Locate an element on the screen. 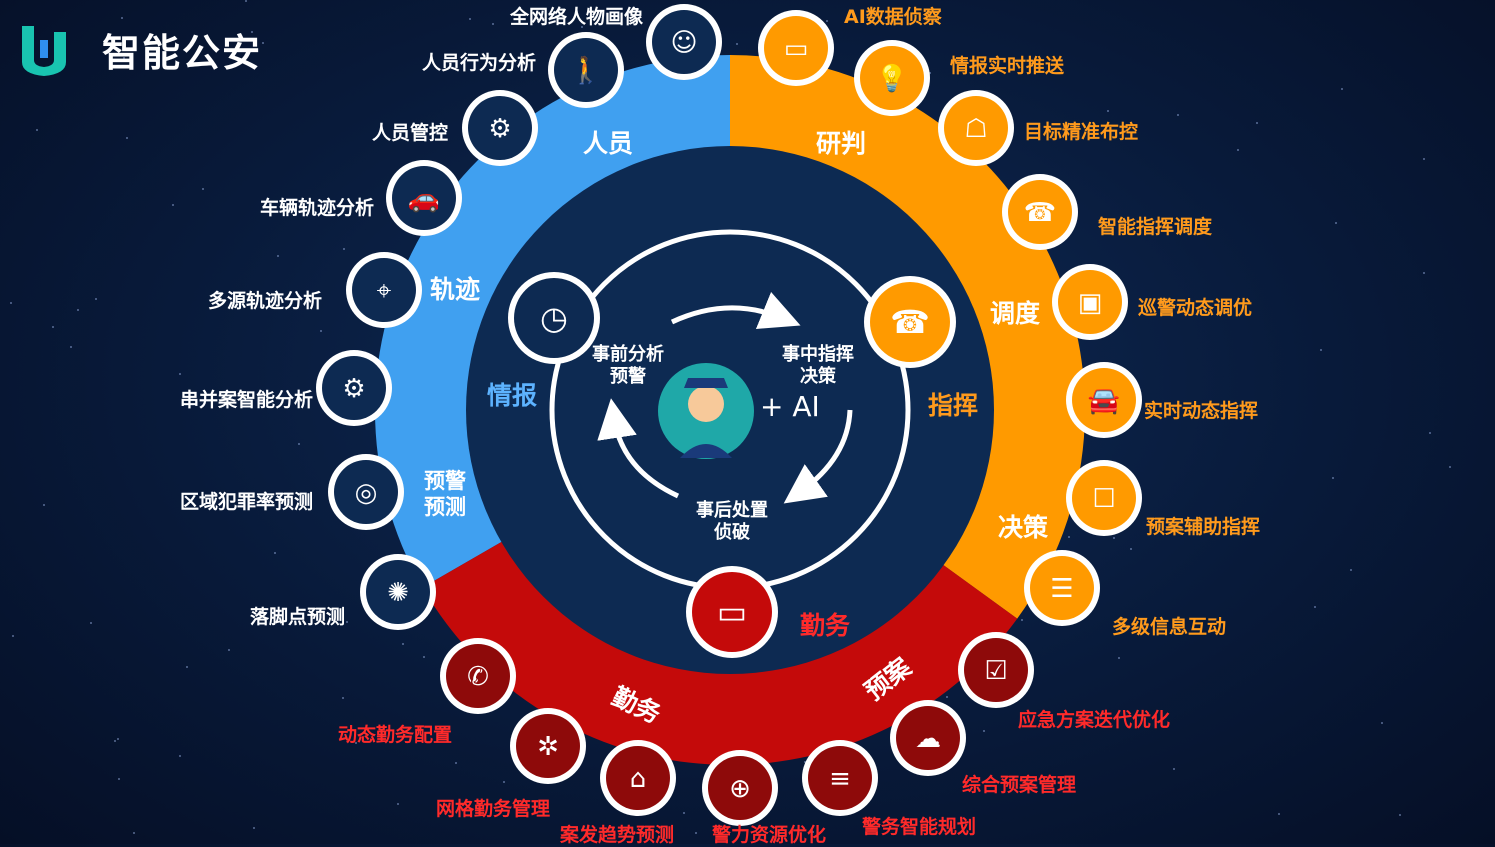 This screenshot has width=1495, height=847. head-gears-icon-glyph: ⚙ is located at coordinates (499, 129).